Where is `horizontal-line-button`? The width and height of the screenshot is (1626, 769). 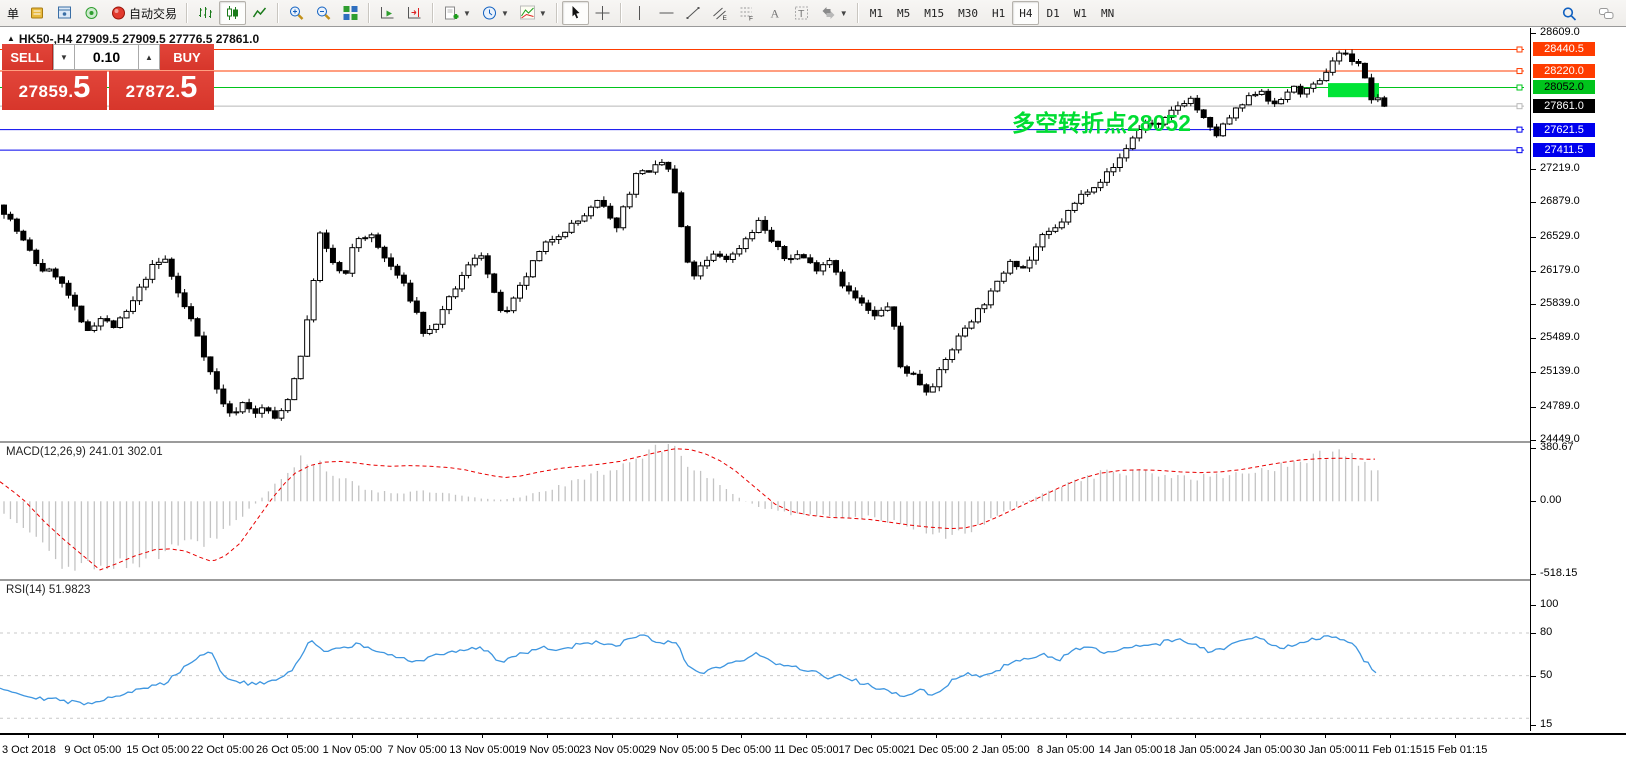 horizontal-line-button is located at coordinates (666, 13).